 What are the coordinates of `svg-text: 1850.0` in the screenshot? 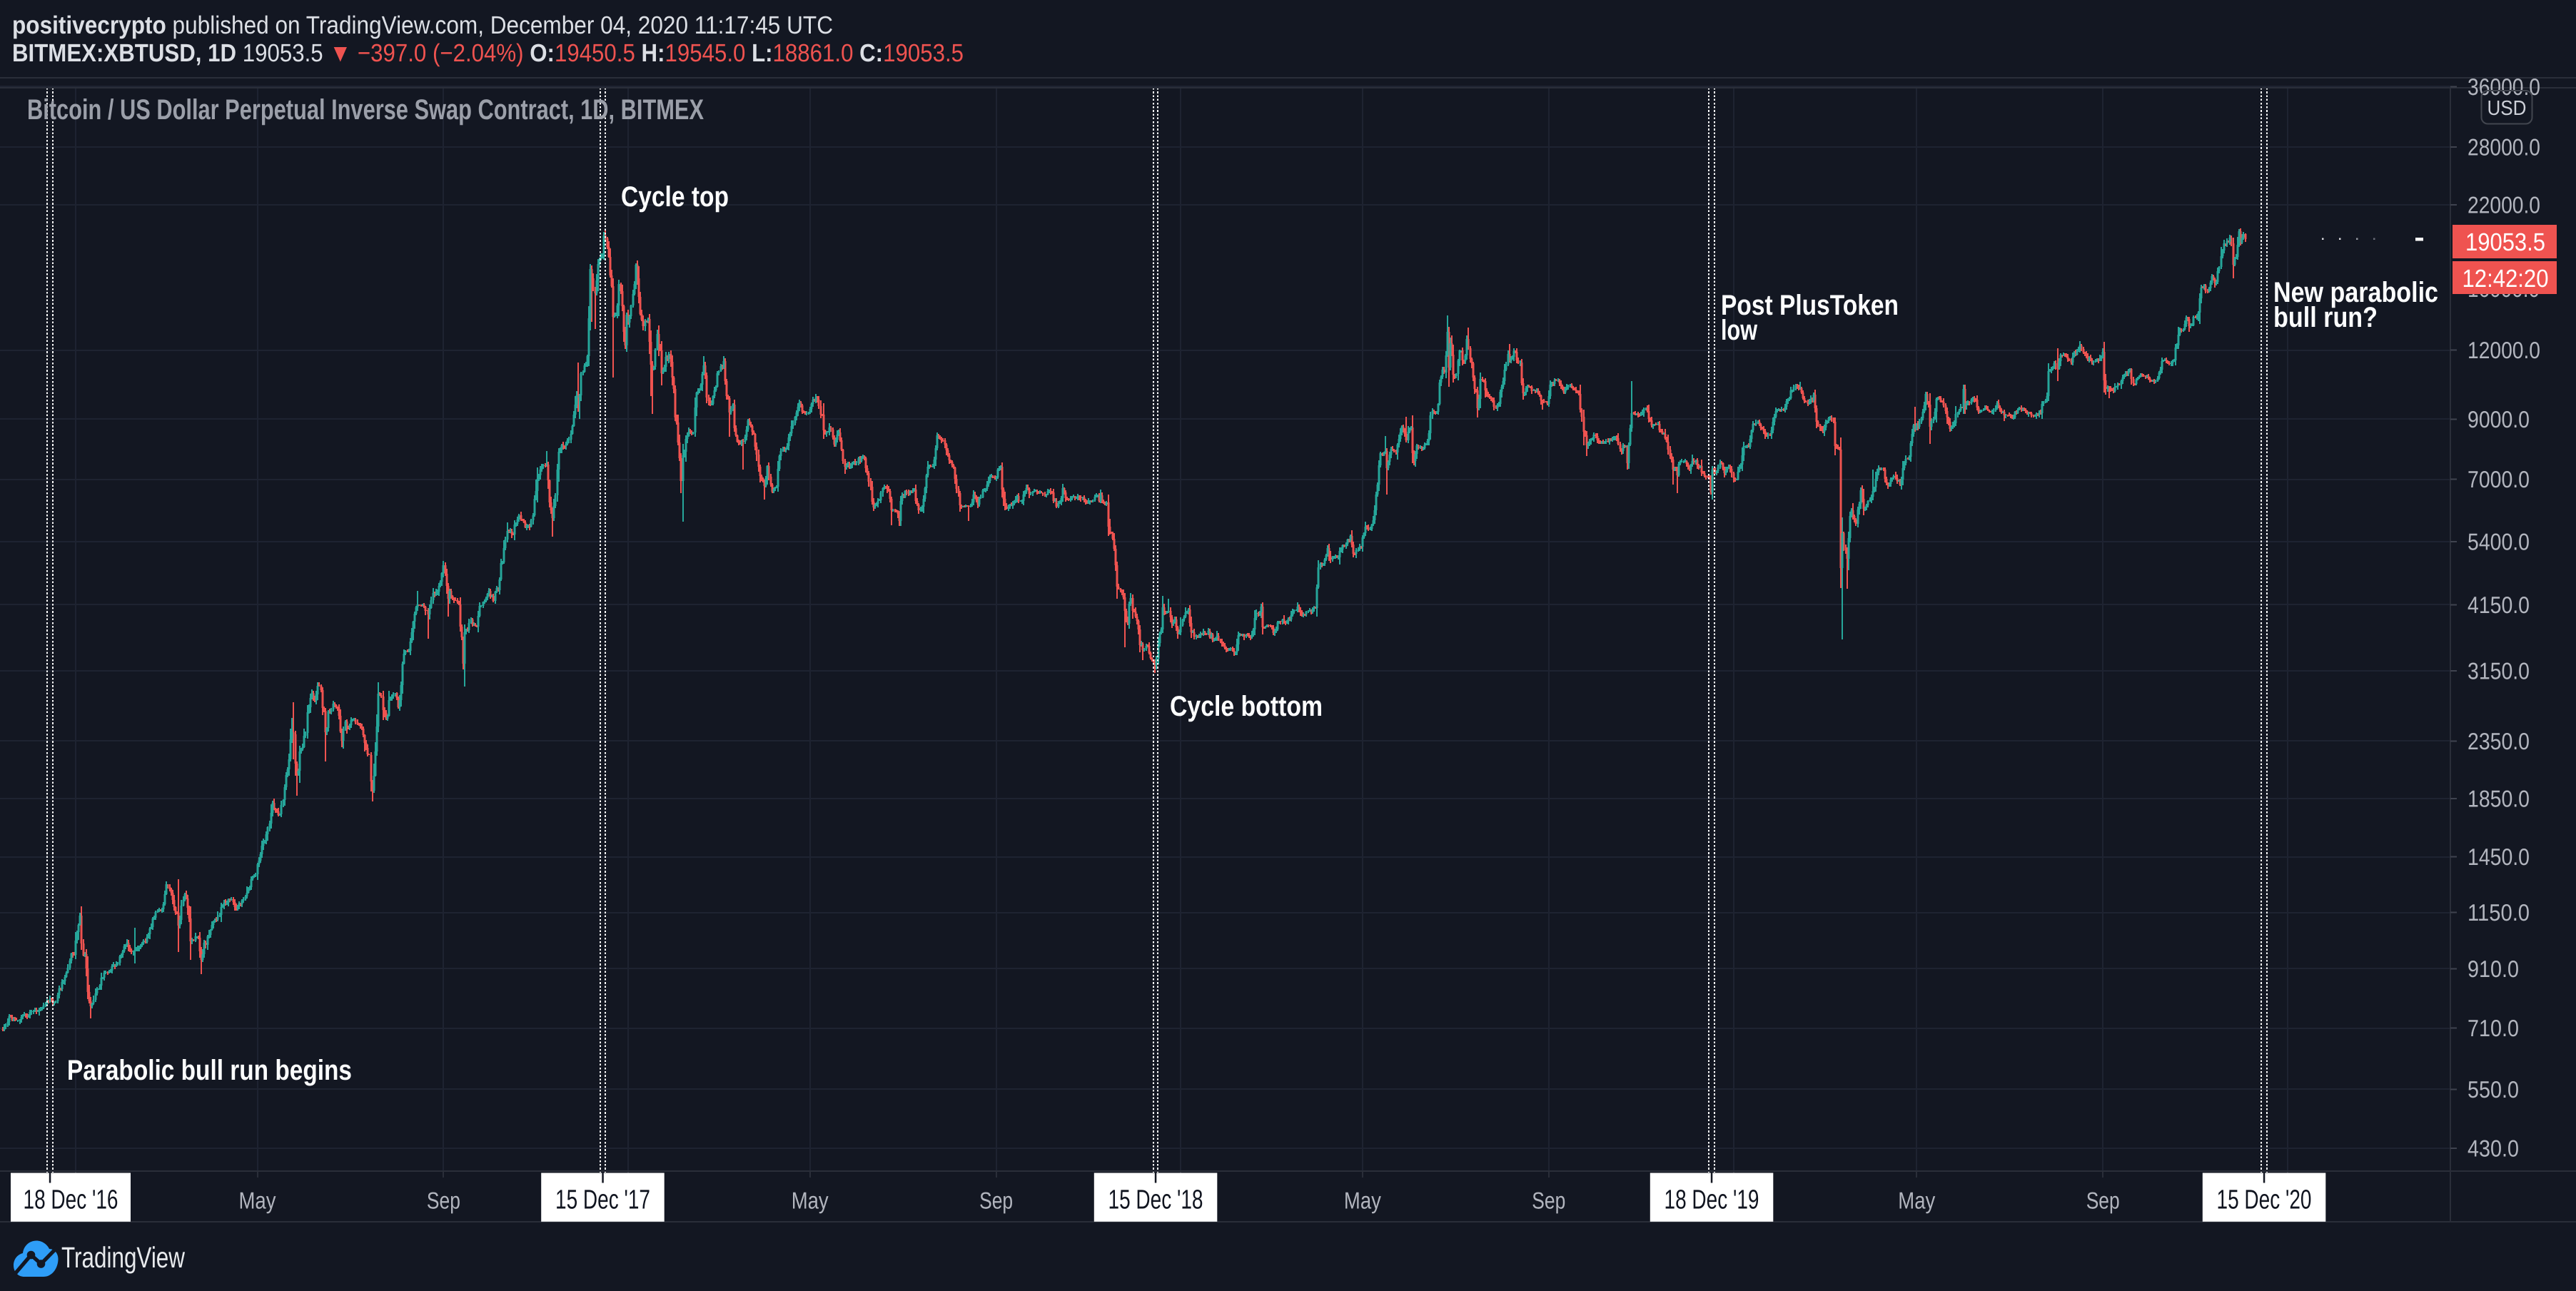 It's located at (2499, 798).